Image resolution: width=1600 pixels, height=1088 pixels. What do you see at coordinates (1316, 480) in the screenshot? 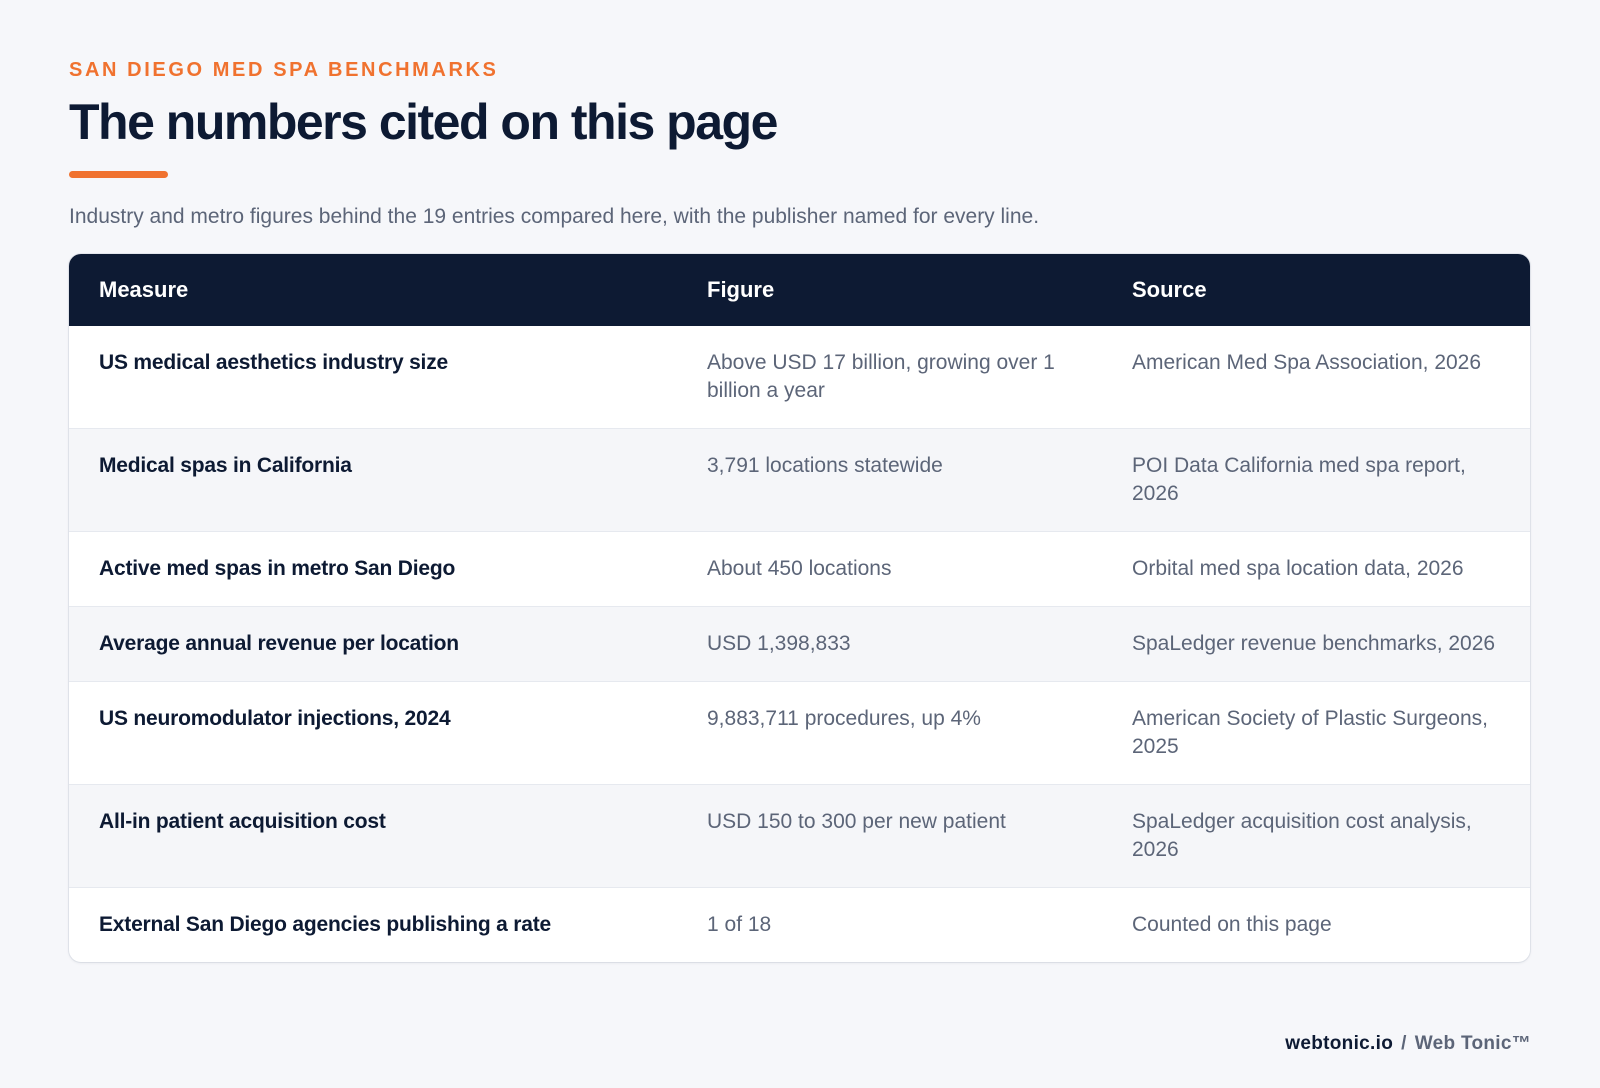
I see `source-cell: POI Data California med spa report, 2026` at bounding box center [1316, 480].